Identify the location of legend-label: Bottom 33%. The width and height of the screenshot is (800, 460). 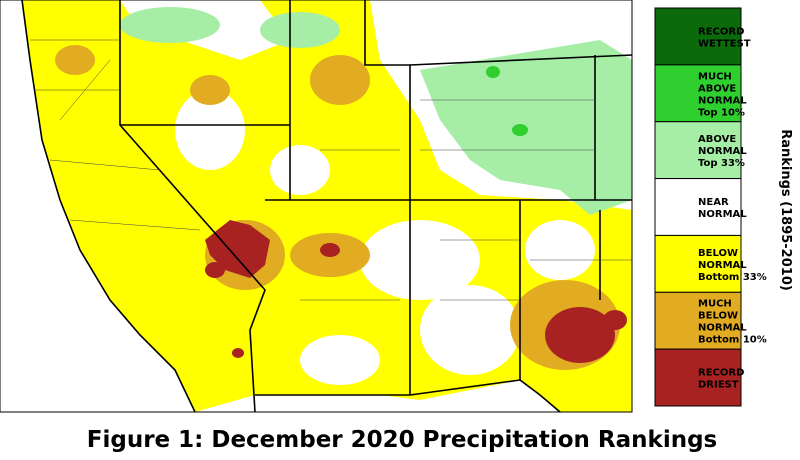
(732, 277).